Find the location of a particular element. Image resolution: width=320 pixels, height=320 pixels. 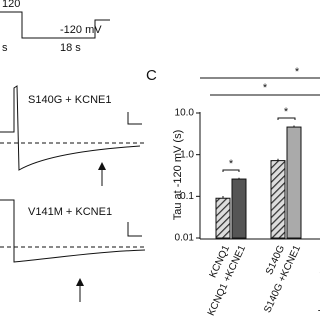

y-axis-label: Tau at -120 mV (s) is located at coordinates (178, 175).